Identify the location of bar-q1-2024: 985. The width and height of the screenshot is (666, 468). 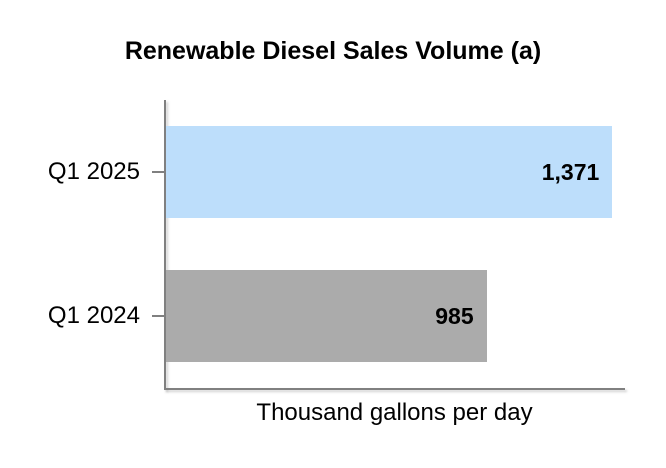
(326, 316).